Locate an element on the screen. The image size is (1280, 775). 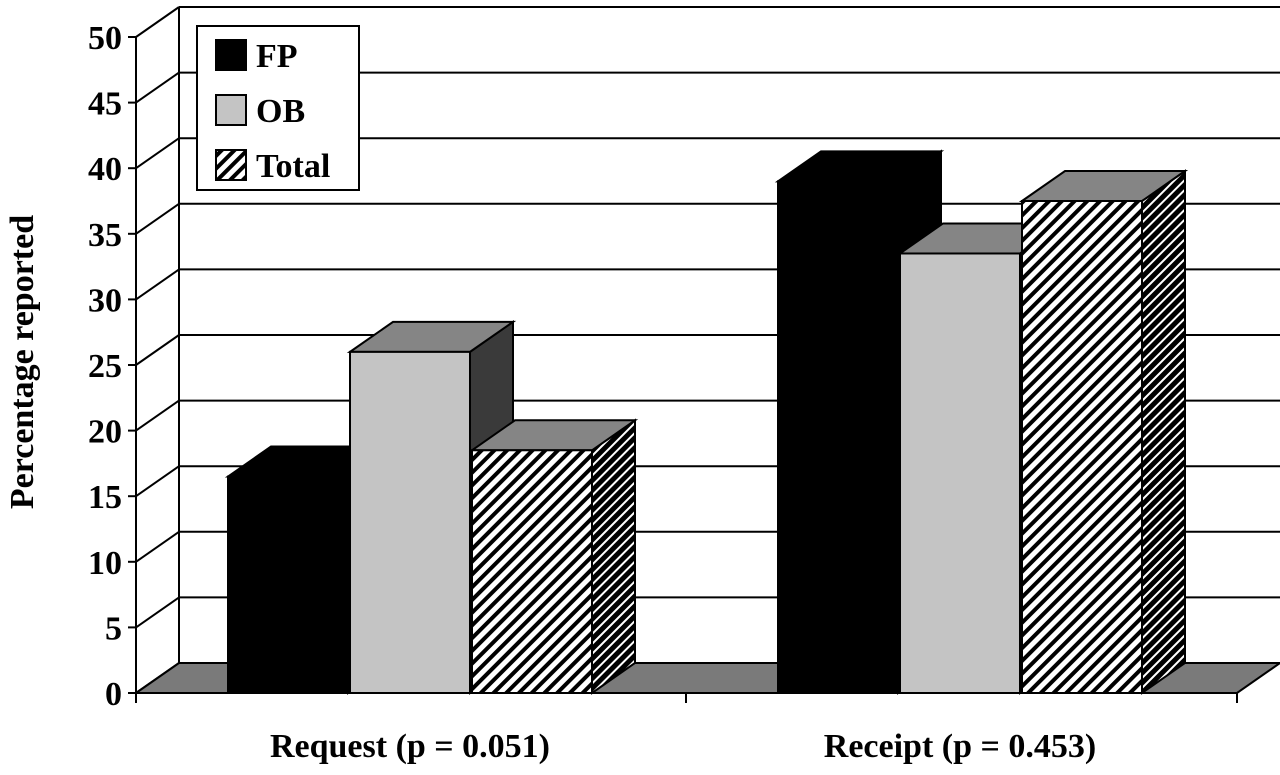
y-tick-label: 5 is located at coordinates (113, 628).